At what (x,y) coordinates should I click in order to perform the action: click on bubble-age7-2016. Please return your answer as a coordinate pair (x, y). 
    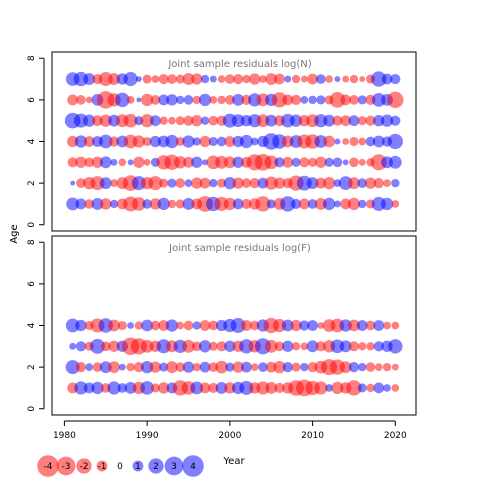
    Looking at the image, I should click on (362, 79).